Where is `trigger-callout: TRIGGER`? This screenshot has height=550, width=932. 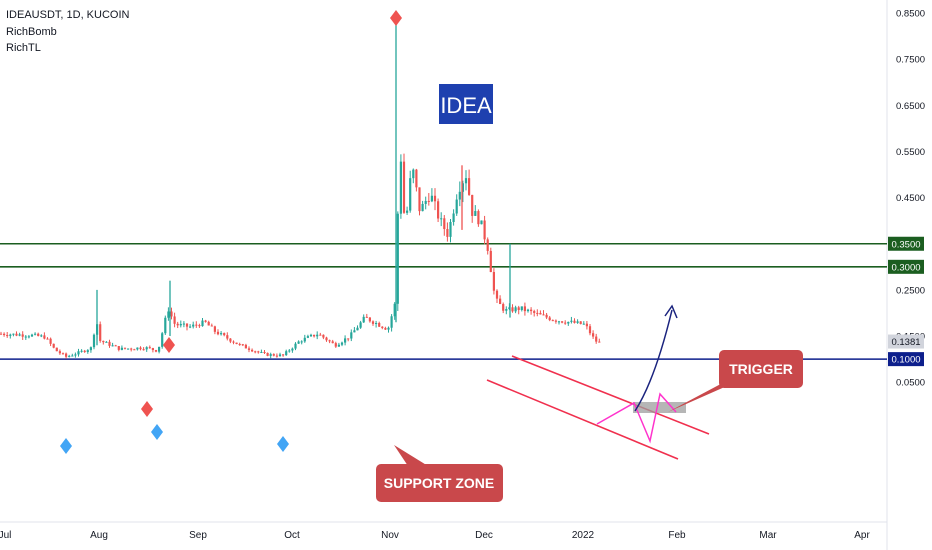
trigger-callout: TRIGGER is located at coordinates (735, 381).